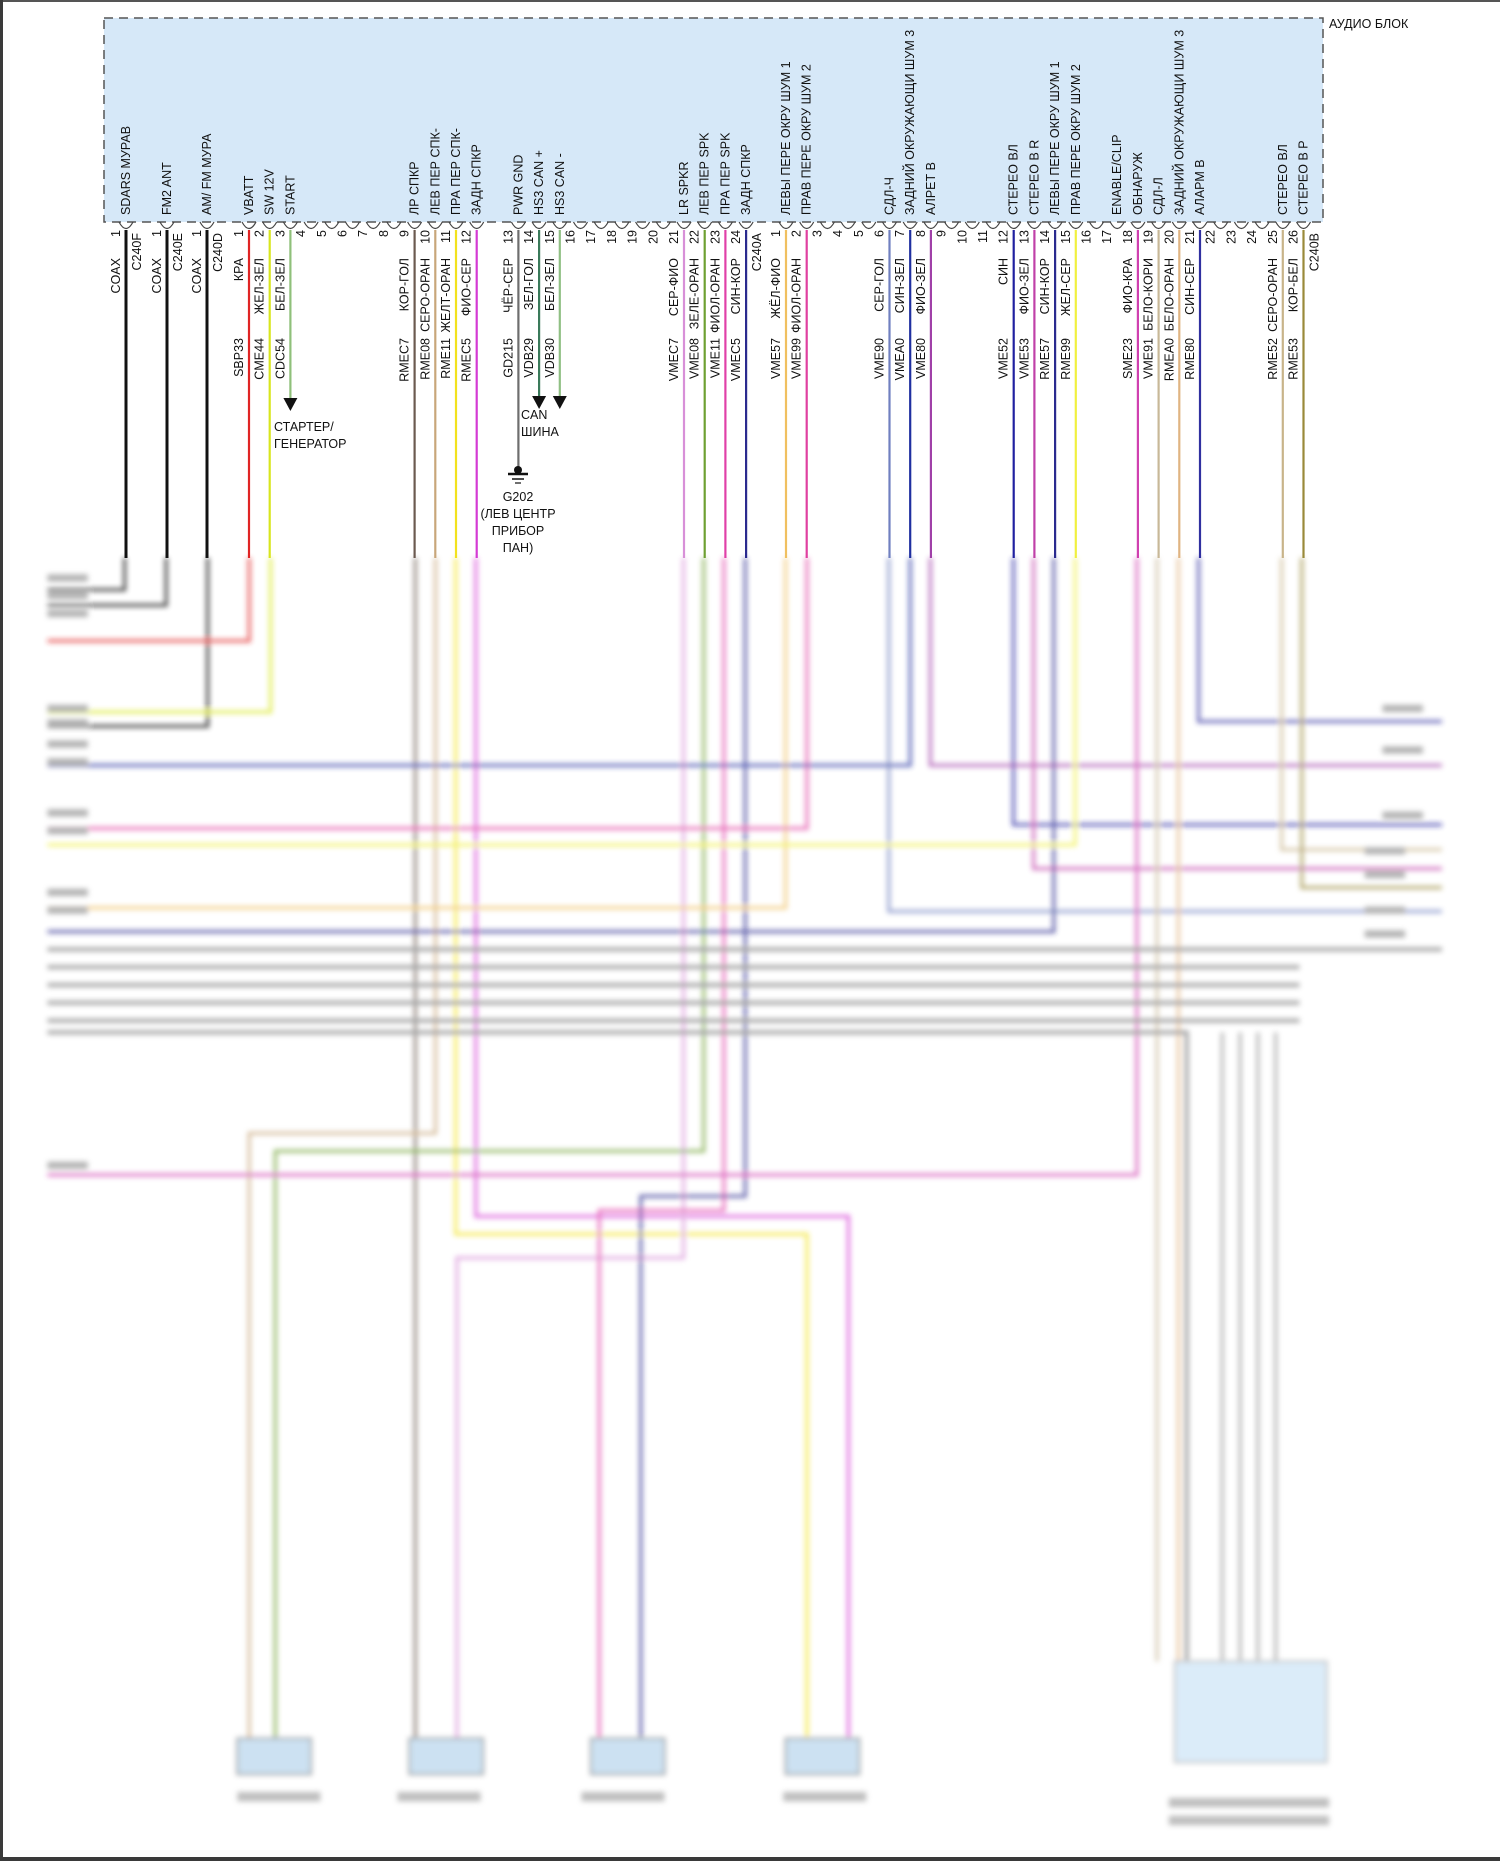 The height and width of the screenshot is (1861, 1500). Describe the element at coordinates (202, 345) in the screenshot. I see `pin-C240D-1: 1 AM/ FM МУРА COAX` at that location.